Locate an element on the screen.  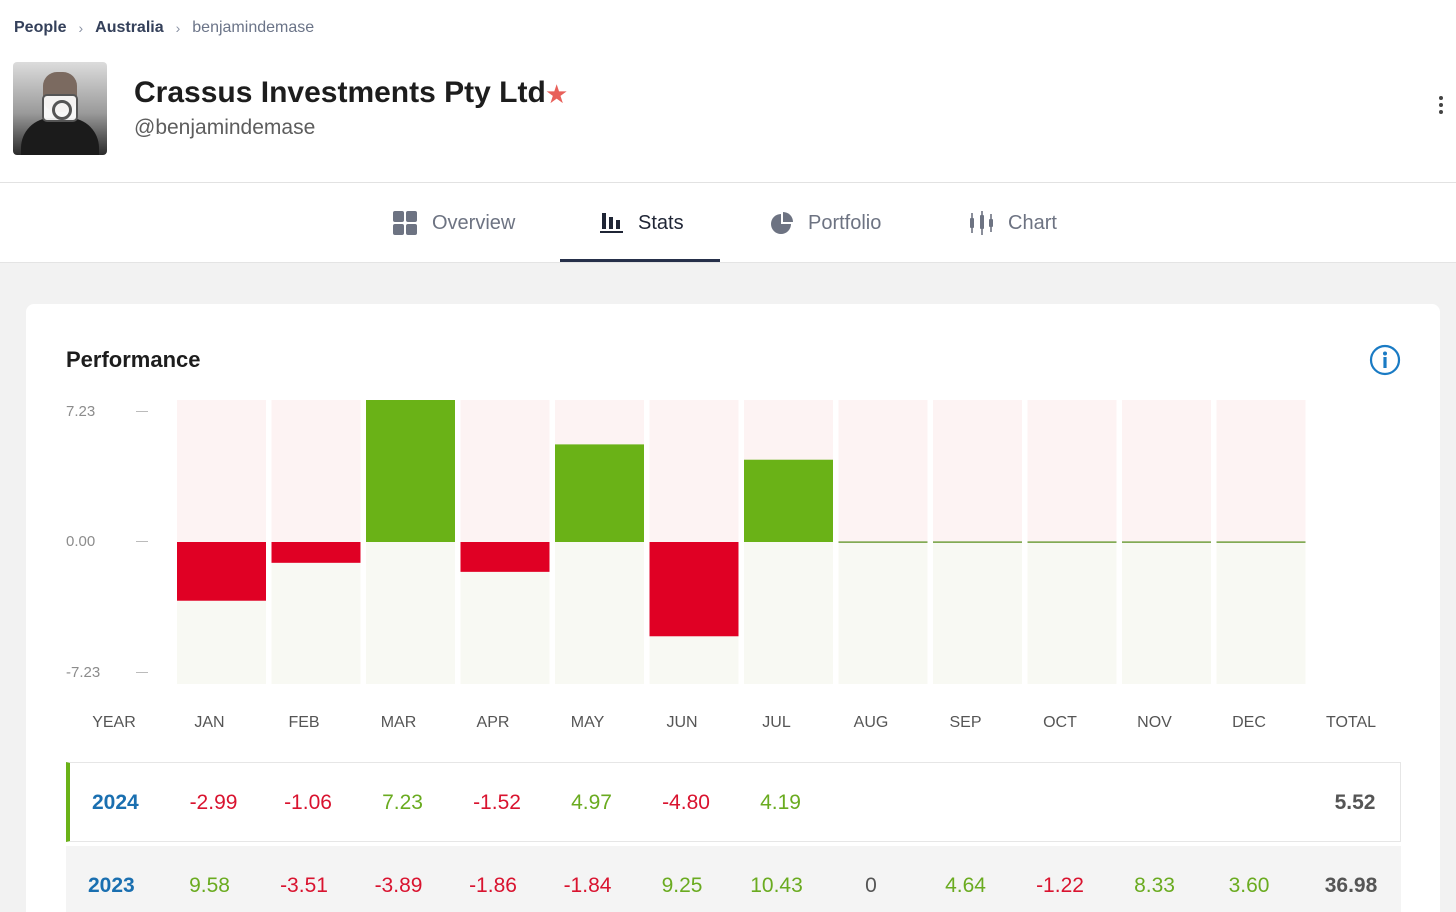
bar-apr is located at coordinates (505, 557).